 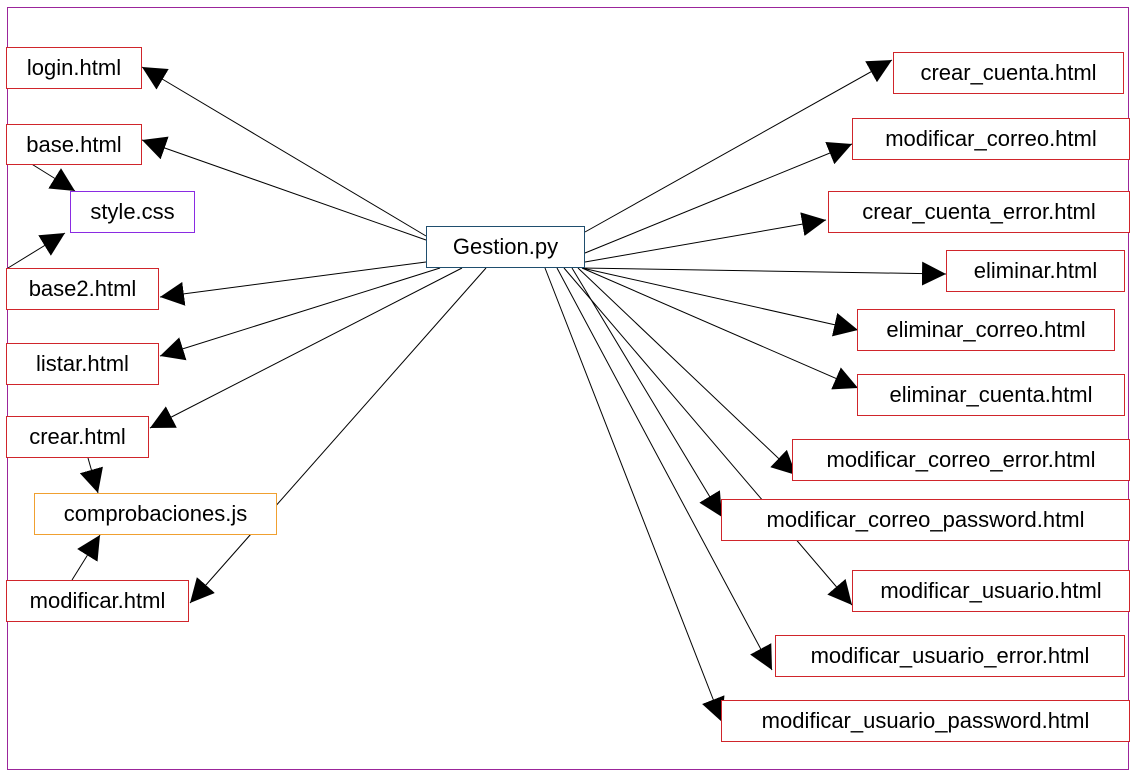 What do you see at coordinates (82, 364) in the screenshot?
I see `node-listar-html: listar.html` at bounding box center [82, 364].